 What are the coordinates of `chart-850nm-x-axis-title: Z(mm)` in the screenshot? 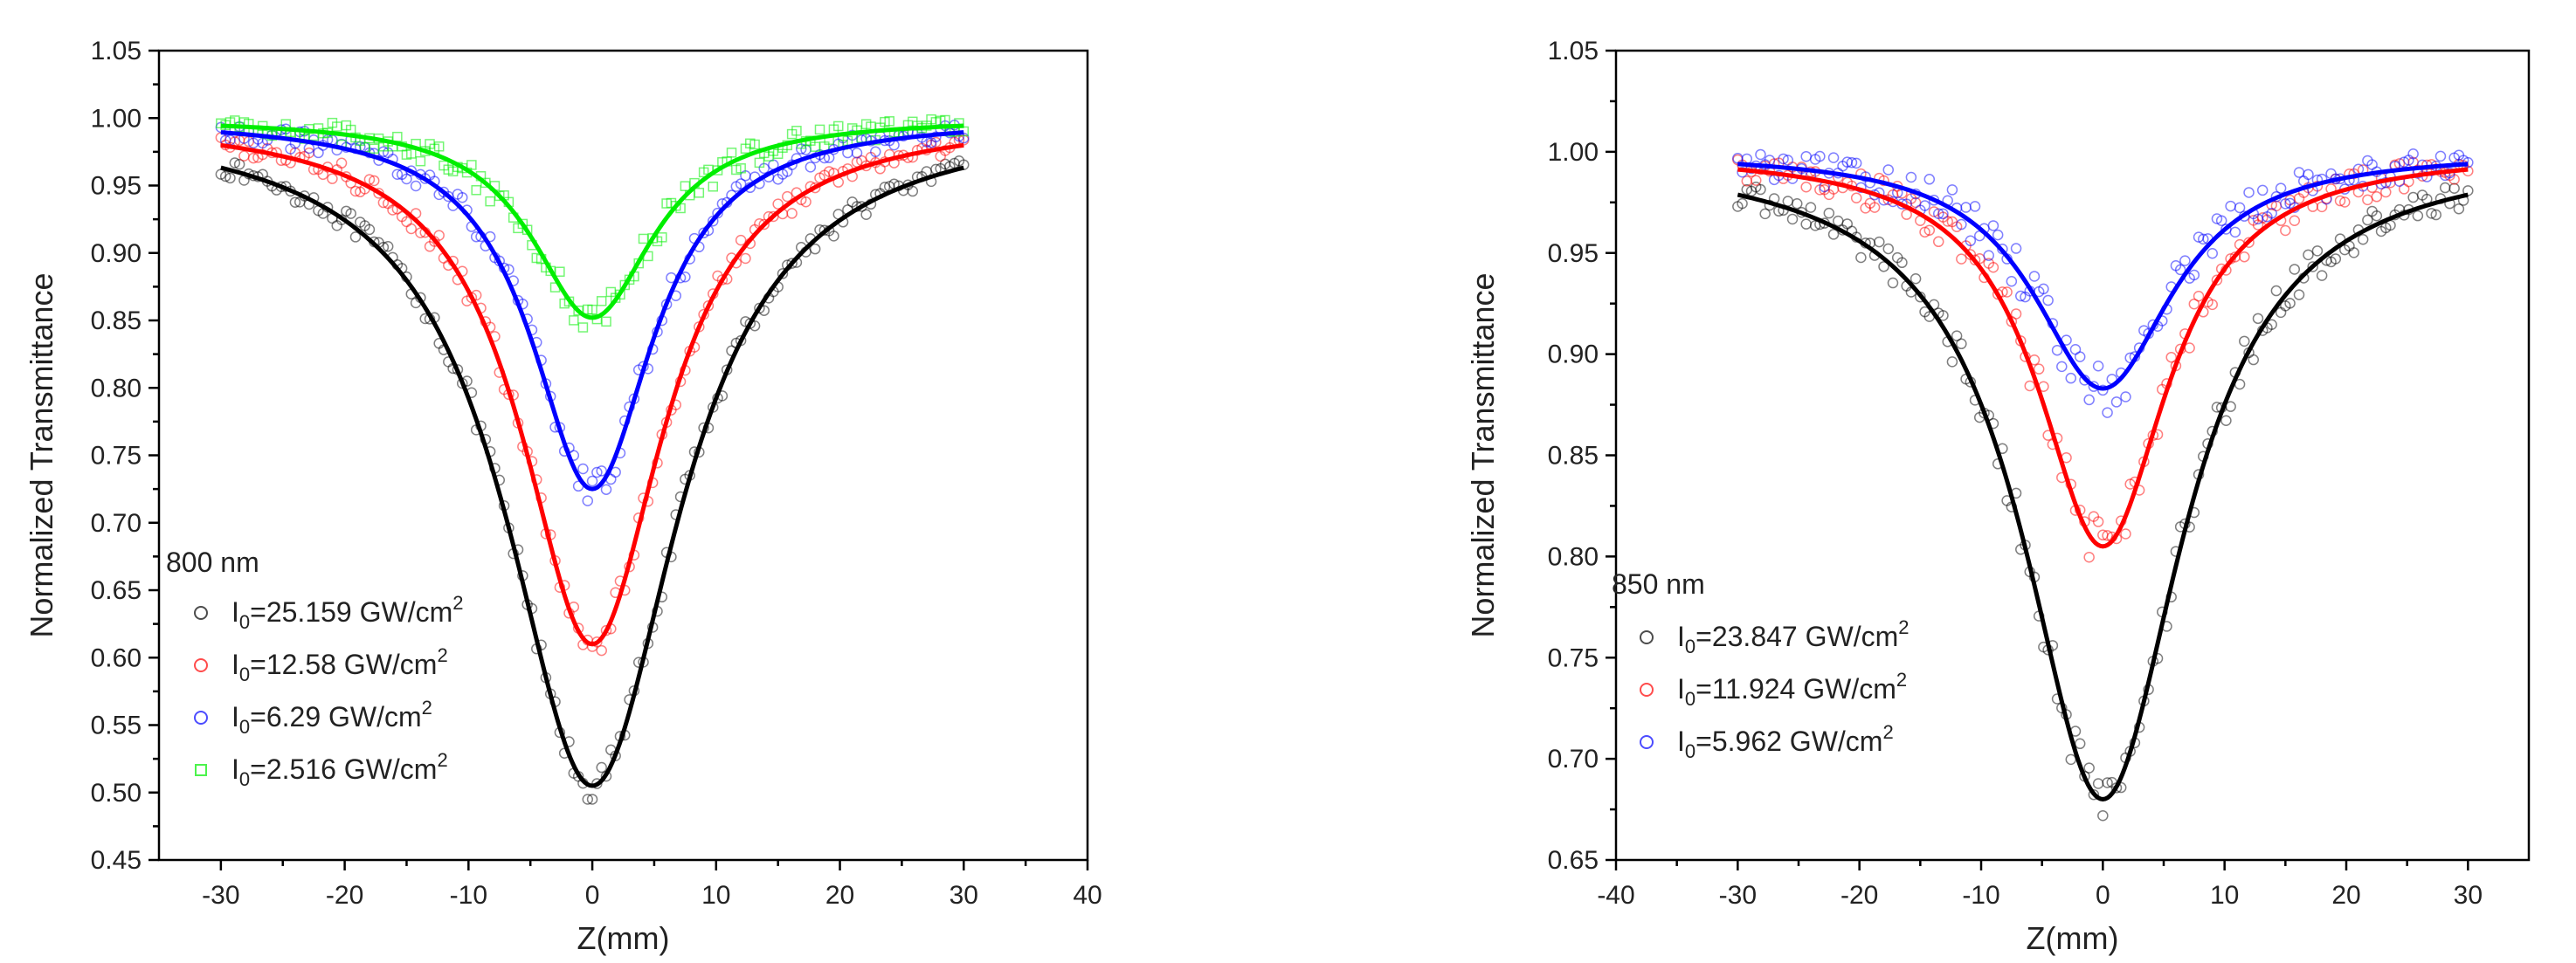 It's located at (2073, 938).